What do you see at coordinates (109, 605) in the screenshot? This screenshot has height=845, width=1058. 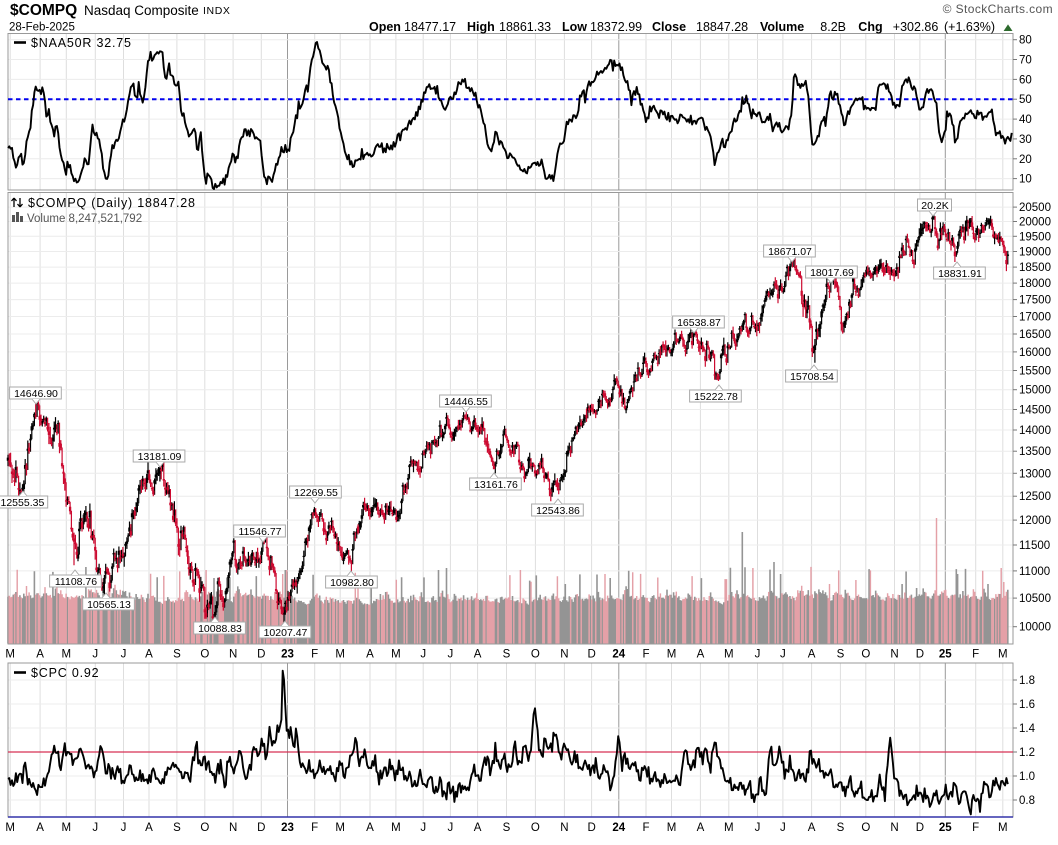 I see `svg-text: 10565.13` at bounding box center [109, 605].